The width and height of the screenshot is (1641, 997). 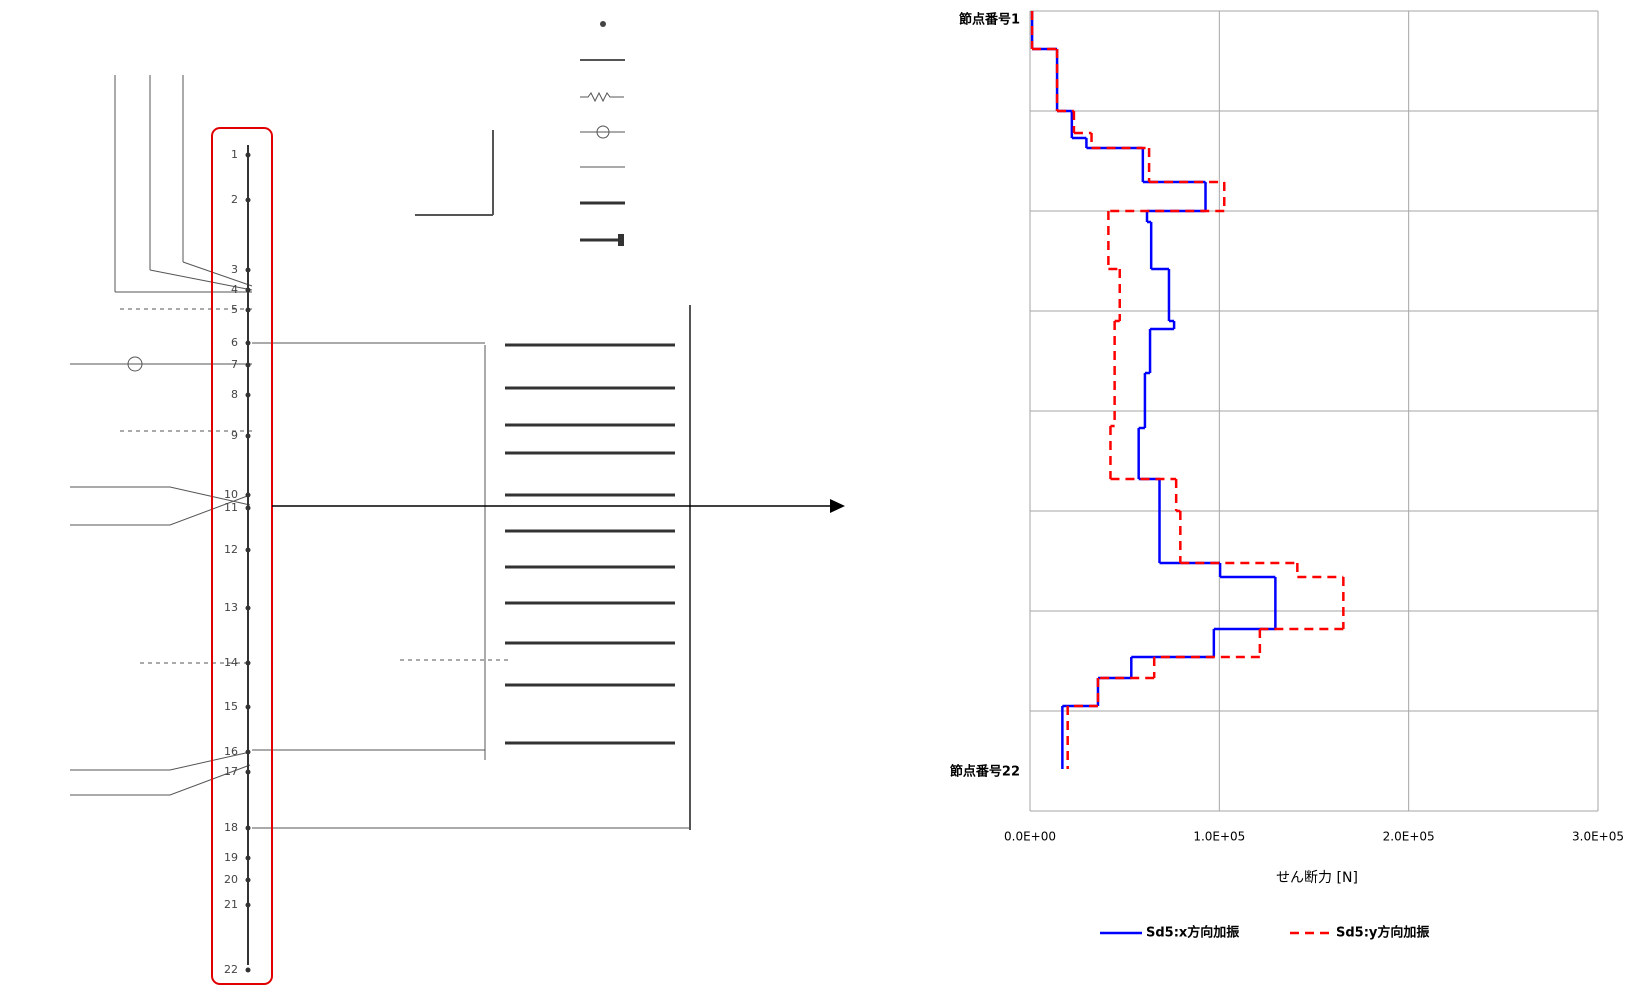 What do you see at coordinates (1382, 933) in the screenshot?
I see `legend-label: Sd5:y方向加振` at bounding box center [1382, 933].